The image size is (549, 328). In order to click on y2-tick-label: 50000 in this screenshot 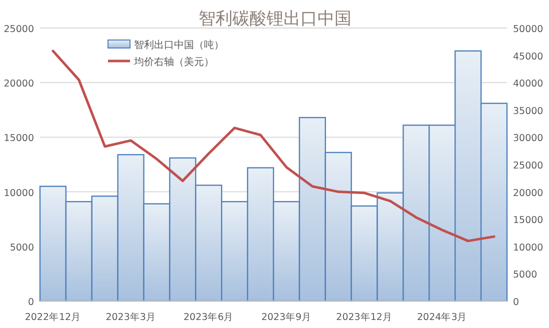, I will do `click(528, 29)`.